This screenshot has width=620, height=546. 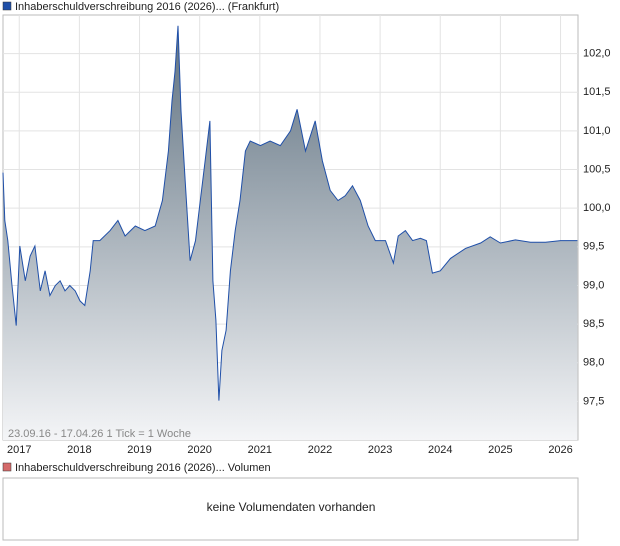 What do you see at coordinates (593, 324) in the screenshot?
I see `y-tick-label: 98,5` at bounding box center [593, 324].